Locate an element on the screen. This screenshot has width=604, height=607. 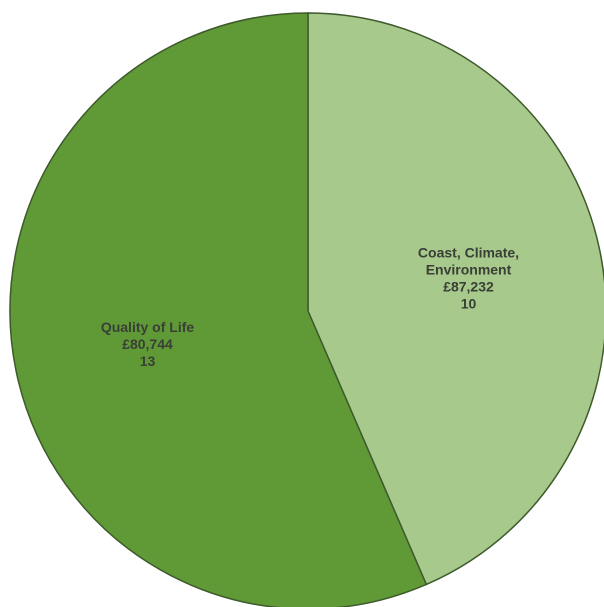
slice-label-line: Coast, Climate, is located at coordinates (468, 252).